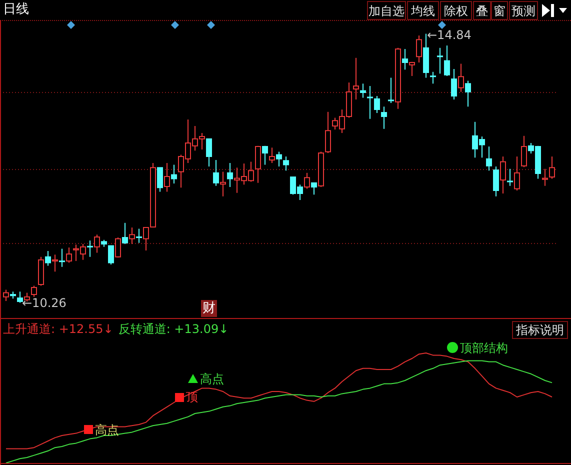  I want to click on annotation: 财, so click(209, 308).